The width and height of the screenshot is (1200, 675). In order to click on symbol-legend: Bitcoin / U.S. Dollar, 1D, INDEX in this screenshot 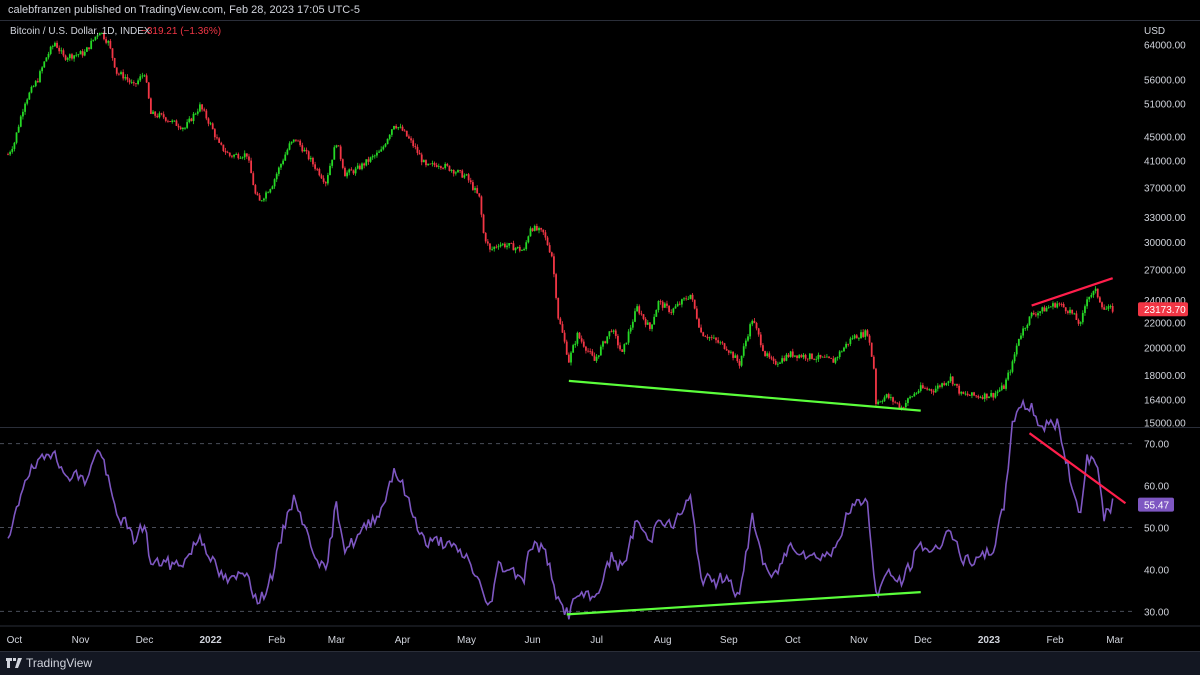, I will do `click(80, 31)`.